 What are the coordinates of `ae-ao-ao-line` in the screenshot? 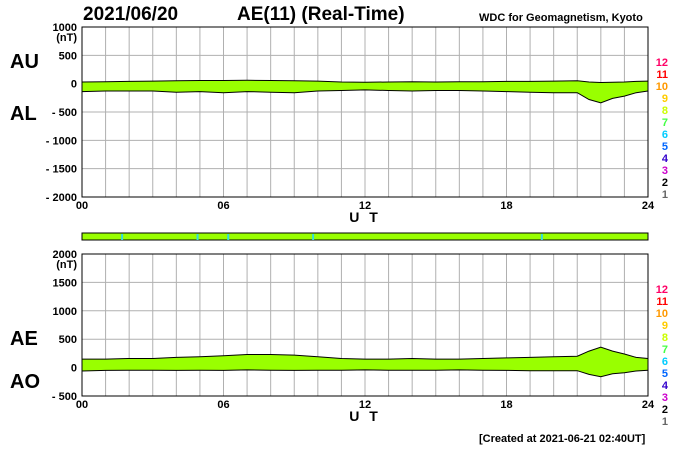 It's located at (365, 373).